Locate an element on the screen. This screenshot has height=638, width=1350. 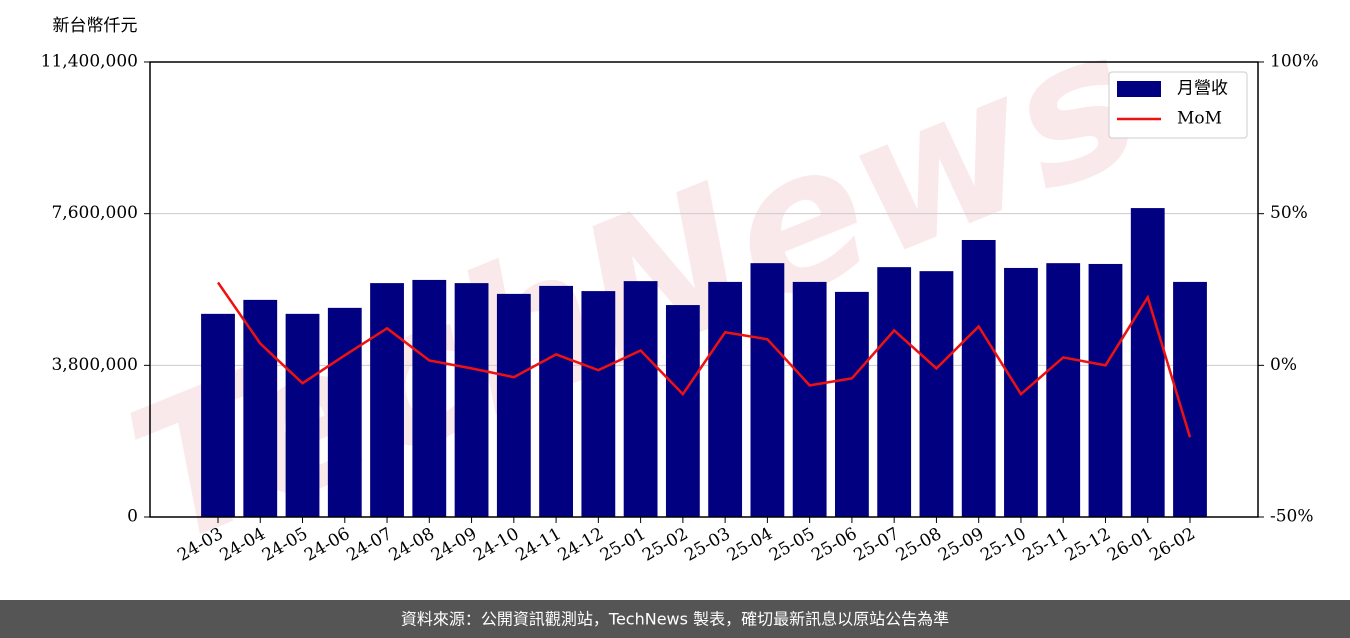
legend-label: MoM is located at coordinates (1199, 119).